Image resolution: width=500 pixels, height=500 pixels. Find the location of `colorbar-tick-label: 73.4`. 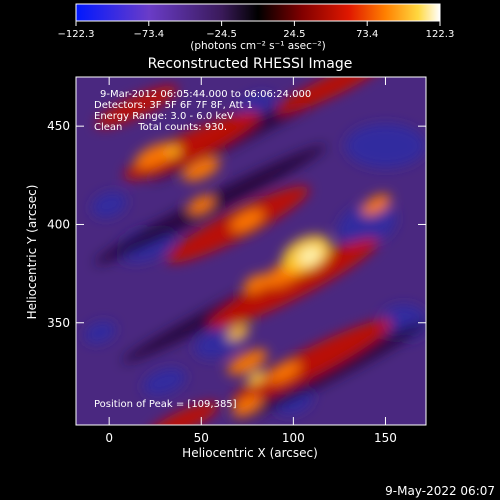

colorbar-tick-label: 73.4 is located at coordinates (367, 34).